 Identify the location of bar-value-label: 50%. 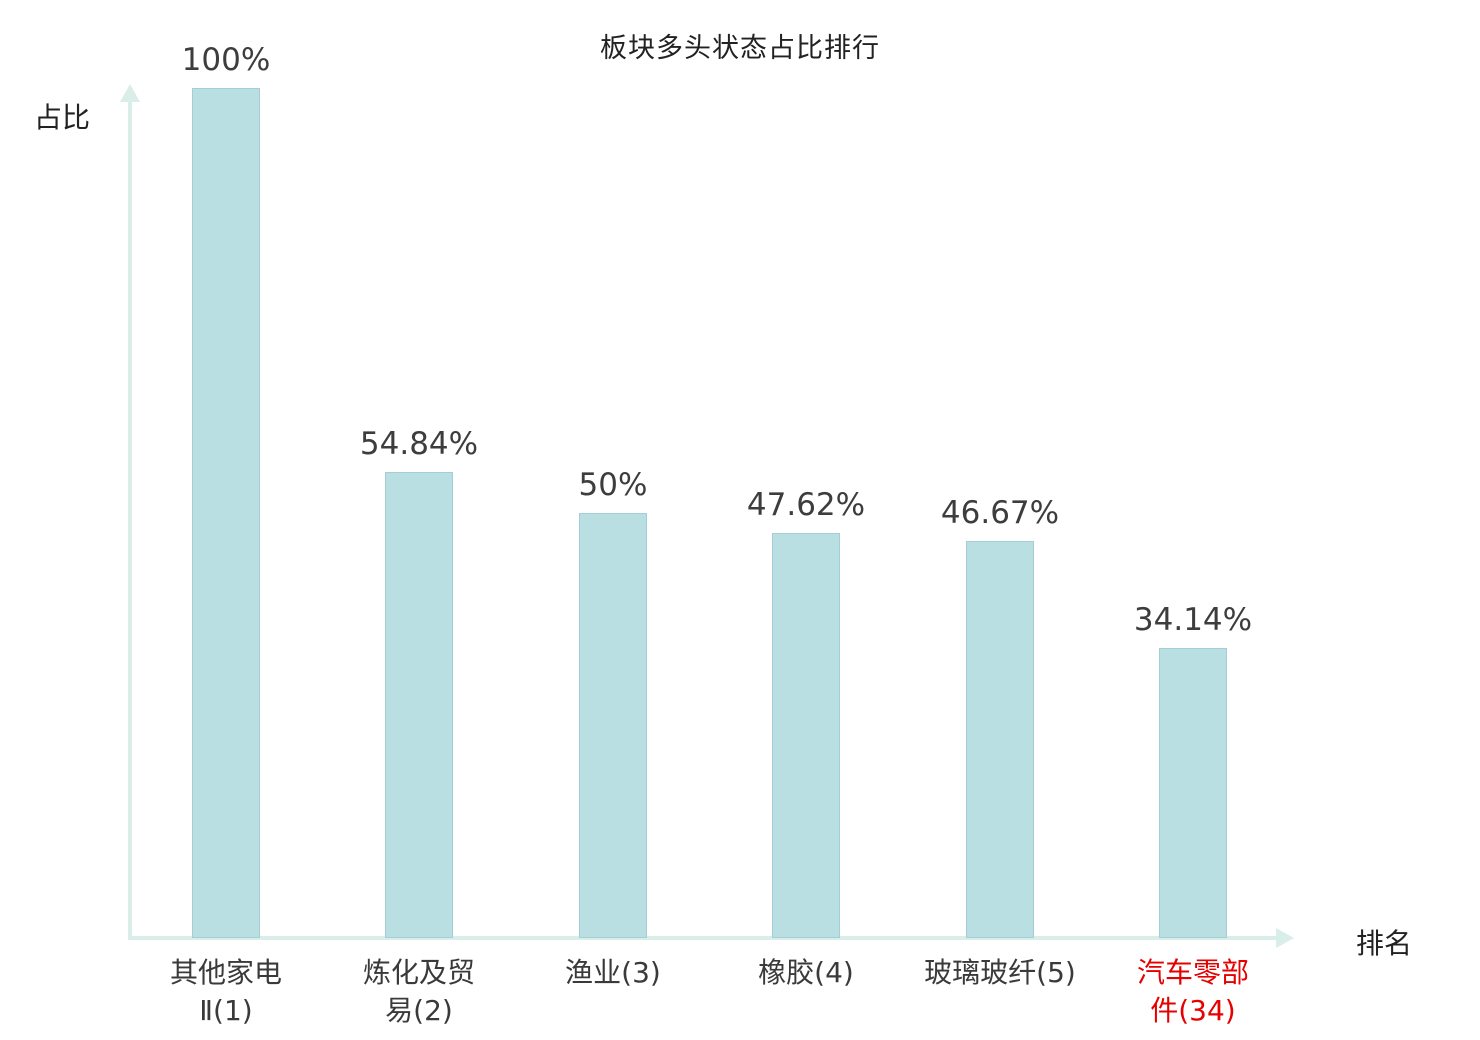
(613, 485).